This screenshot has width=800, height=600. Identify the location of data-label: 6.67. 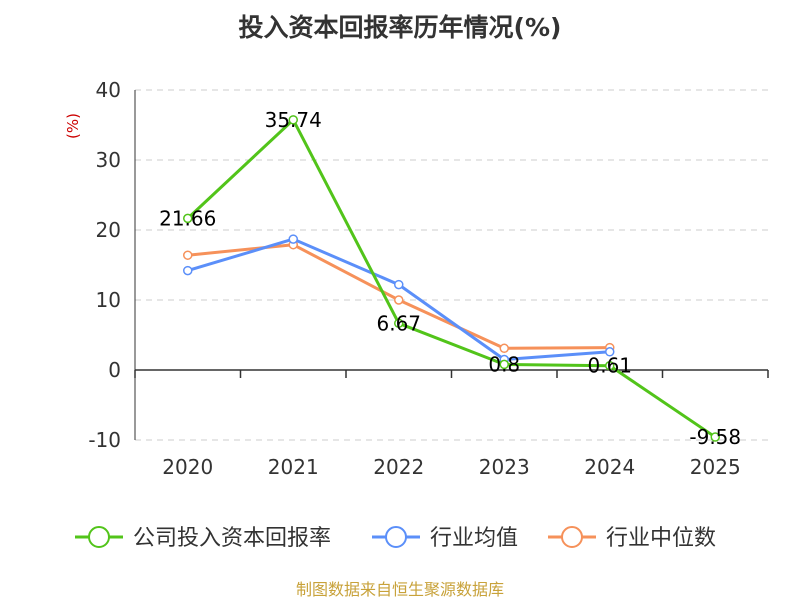
(398, 323).